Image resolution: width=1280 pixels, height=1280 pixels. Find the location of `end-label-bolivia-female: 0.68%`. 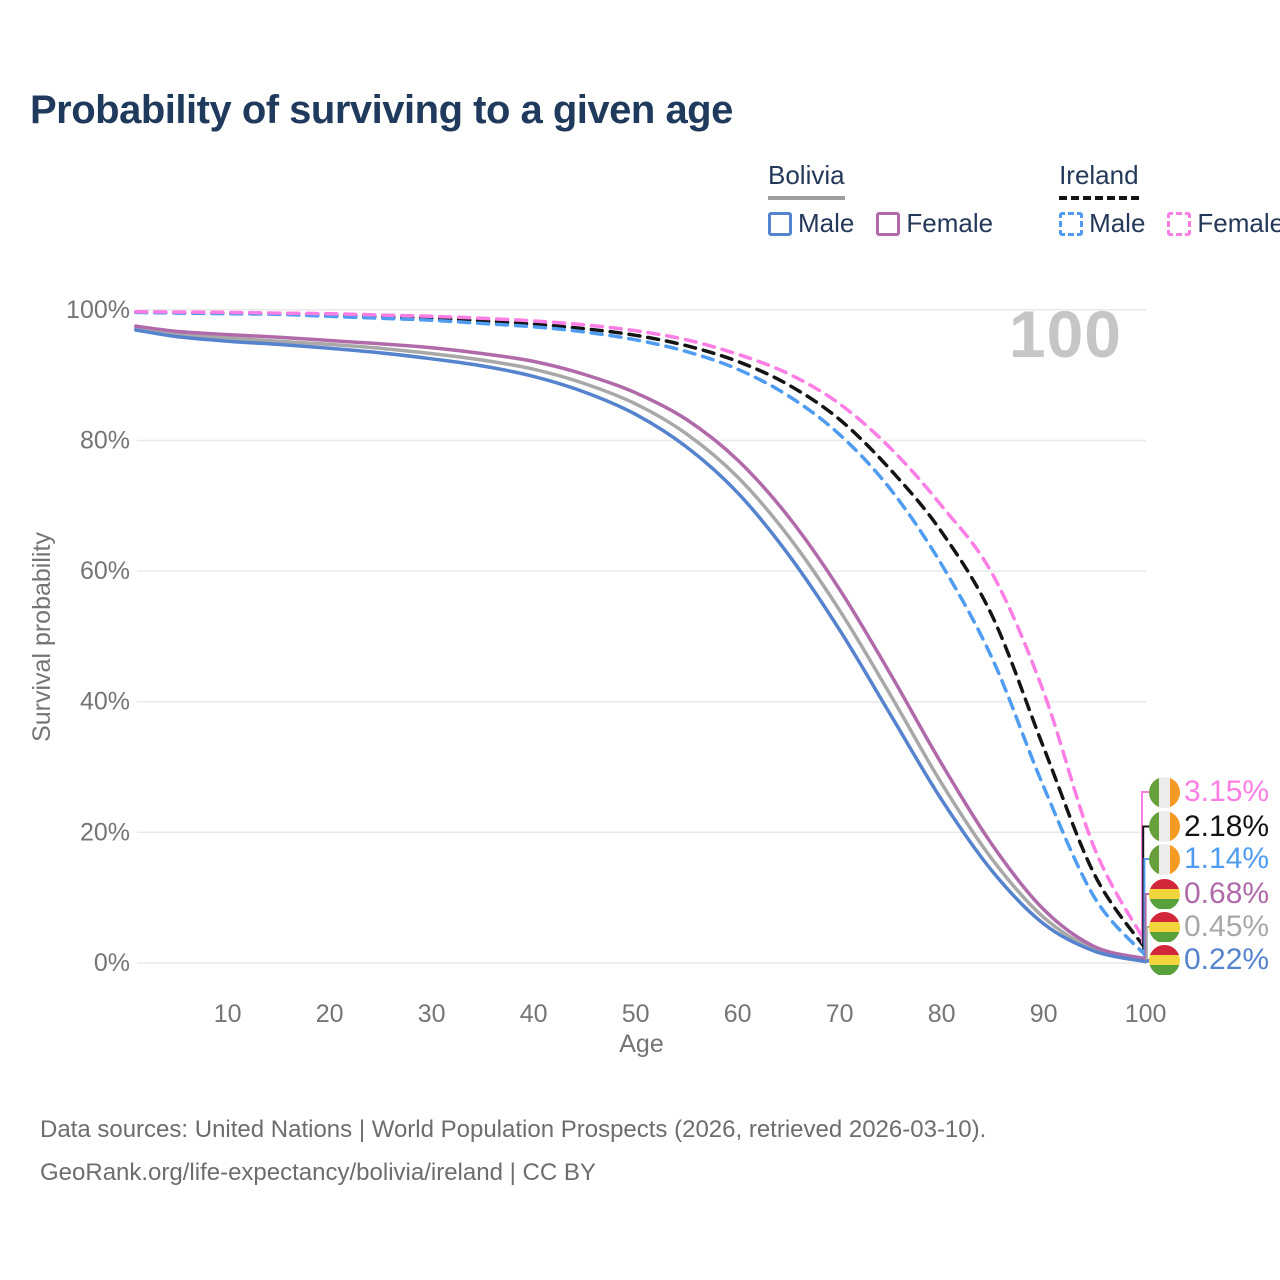

end-label-bolivia-female: 0.68% is located at coordinates (1209, 893).